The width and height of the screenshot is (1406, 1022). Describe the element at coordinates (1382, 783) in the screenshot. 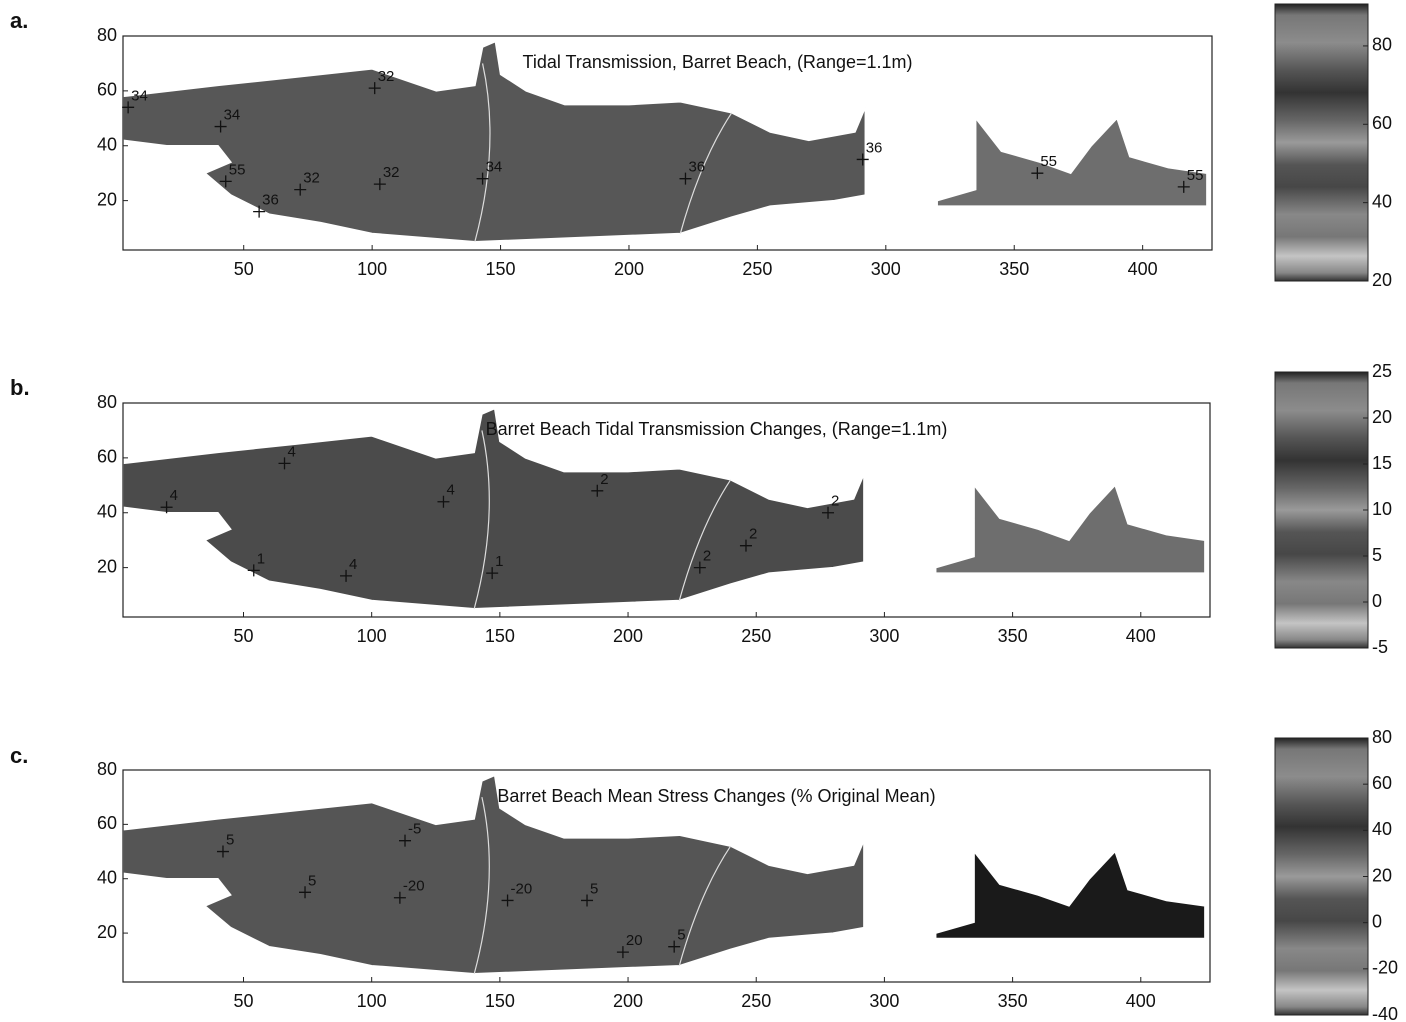

I see `colorbar-tick-label: 60` at that location.